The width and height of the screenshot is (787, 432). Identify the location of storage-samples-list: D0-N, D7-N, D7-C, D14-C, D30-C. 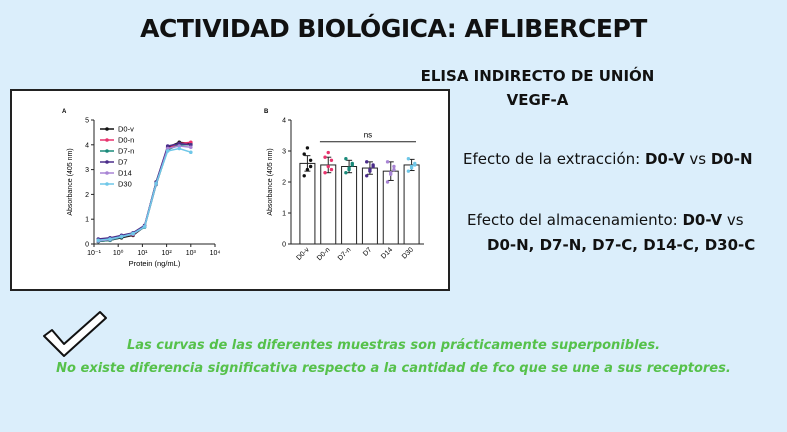
(621, 245).